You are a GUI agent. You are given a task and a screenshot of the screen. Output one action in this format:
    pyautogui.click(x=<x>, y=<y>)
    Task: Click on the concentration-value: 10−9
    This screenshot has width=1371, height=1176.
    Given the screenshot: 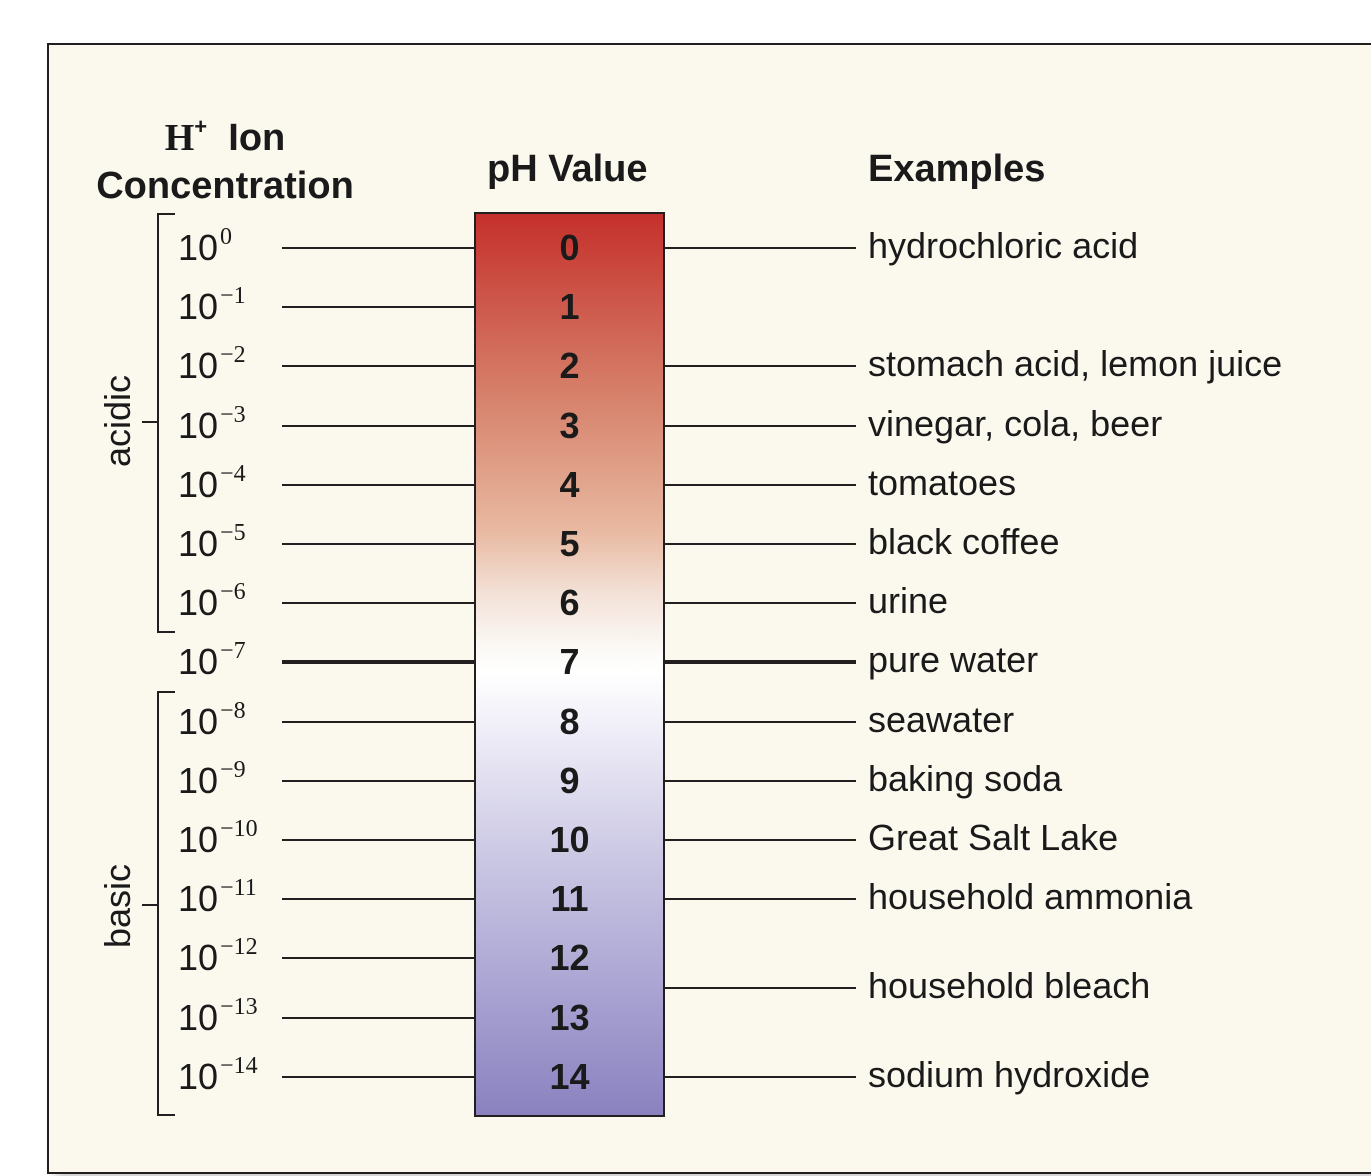 What is the action you would take?
    pyautogui.click(x=212, y=781)
    